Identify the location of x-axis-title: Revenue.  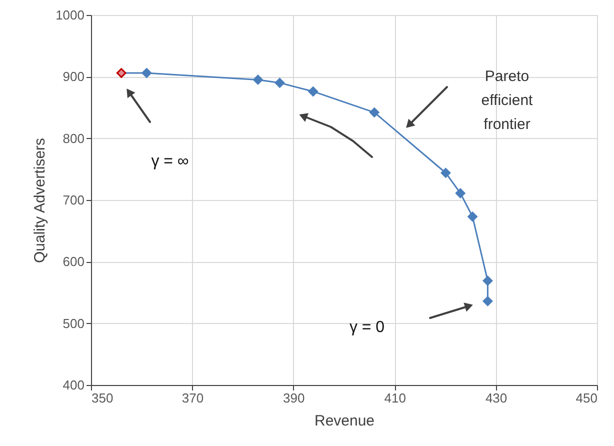
(344, 421).